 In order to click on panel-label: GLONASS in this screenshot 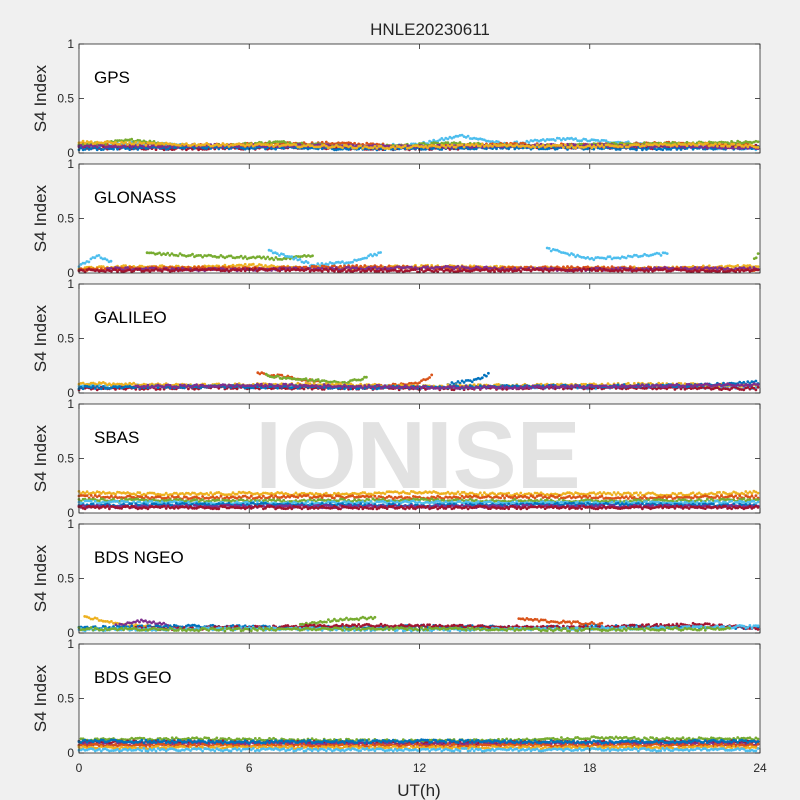, I will do `click(135, 197)`.